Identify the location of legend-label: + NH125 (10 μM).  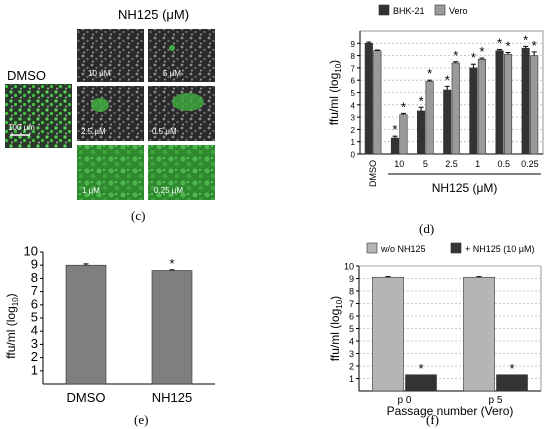
(499, 249).